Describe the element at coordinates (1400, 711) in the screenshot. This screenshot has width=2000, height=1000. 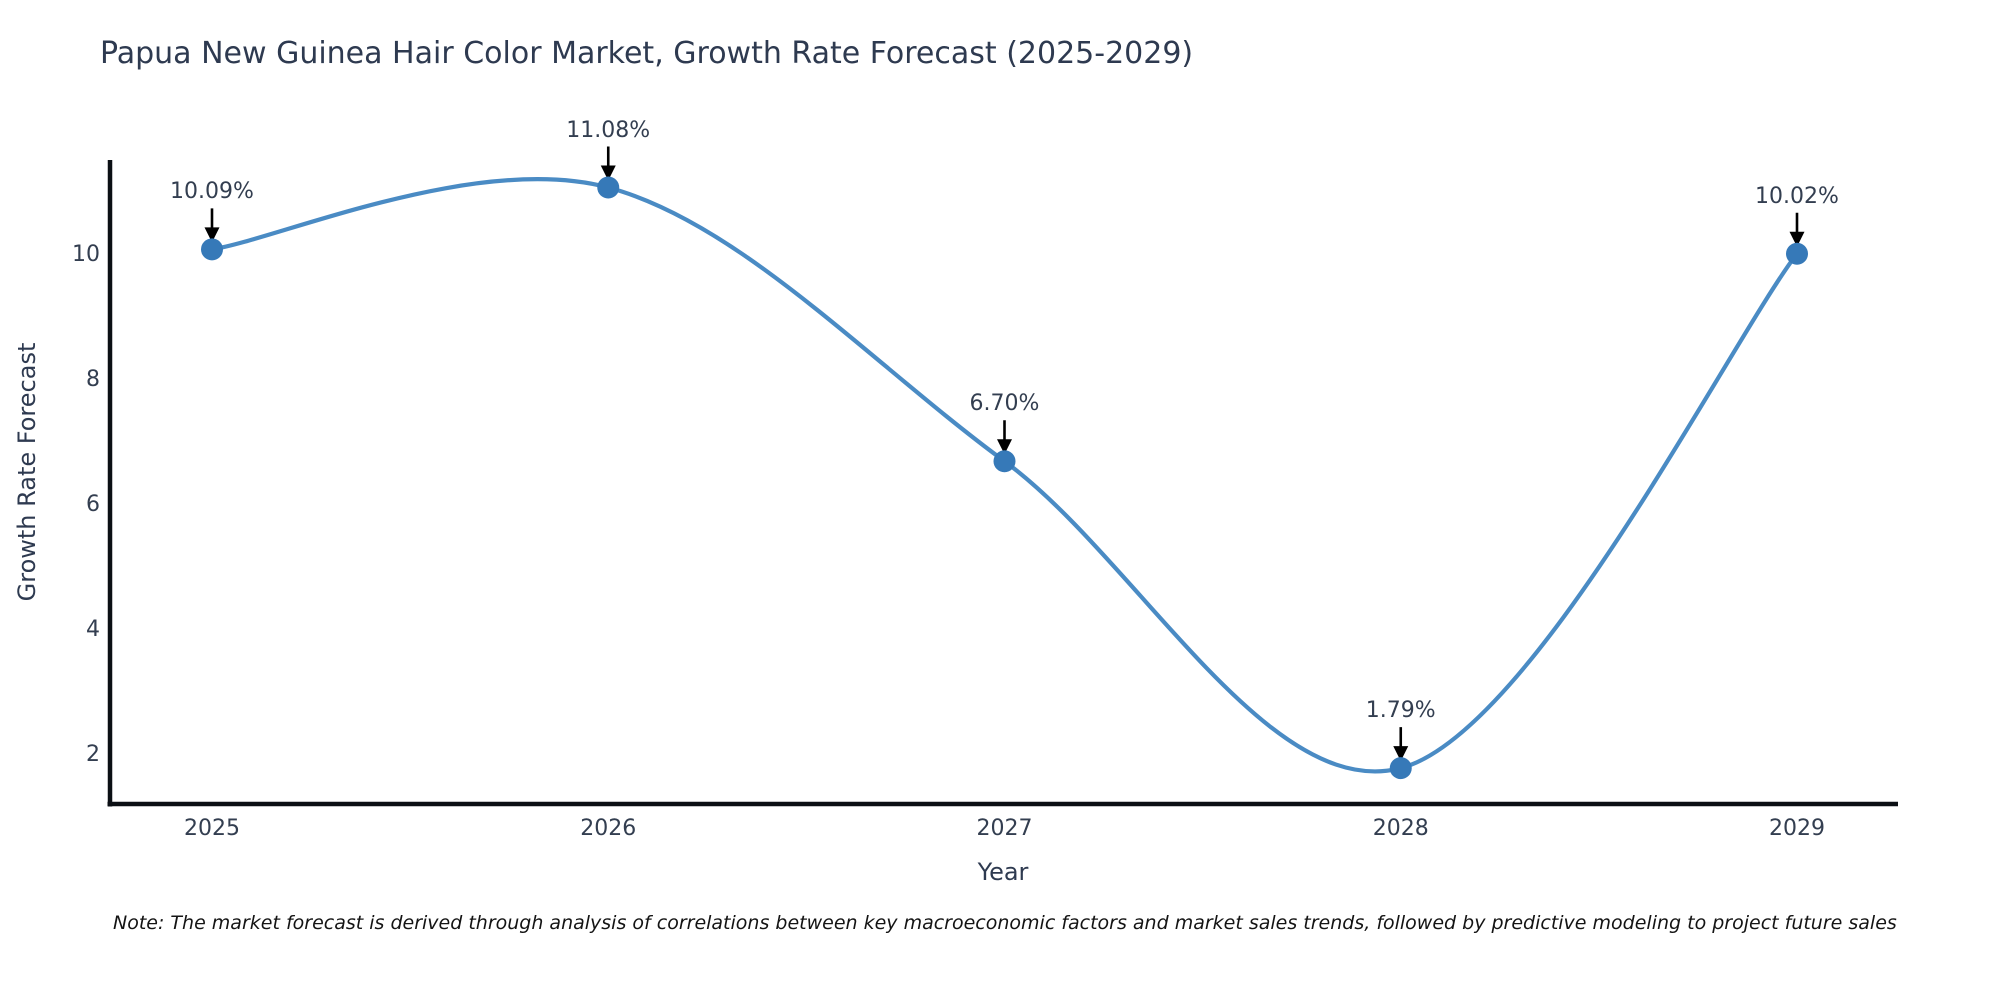
I see `point-label: 1.79%` at that location.